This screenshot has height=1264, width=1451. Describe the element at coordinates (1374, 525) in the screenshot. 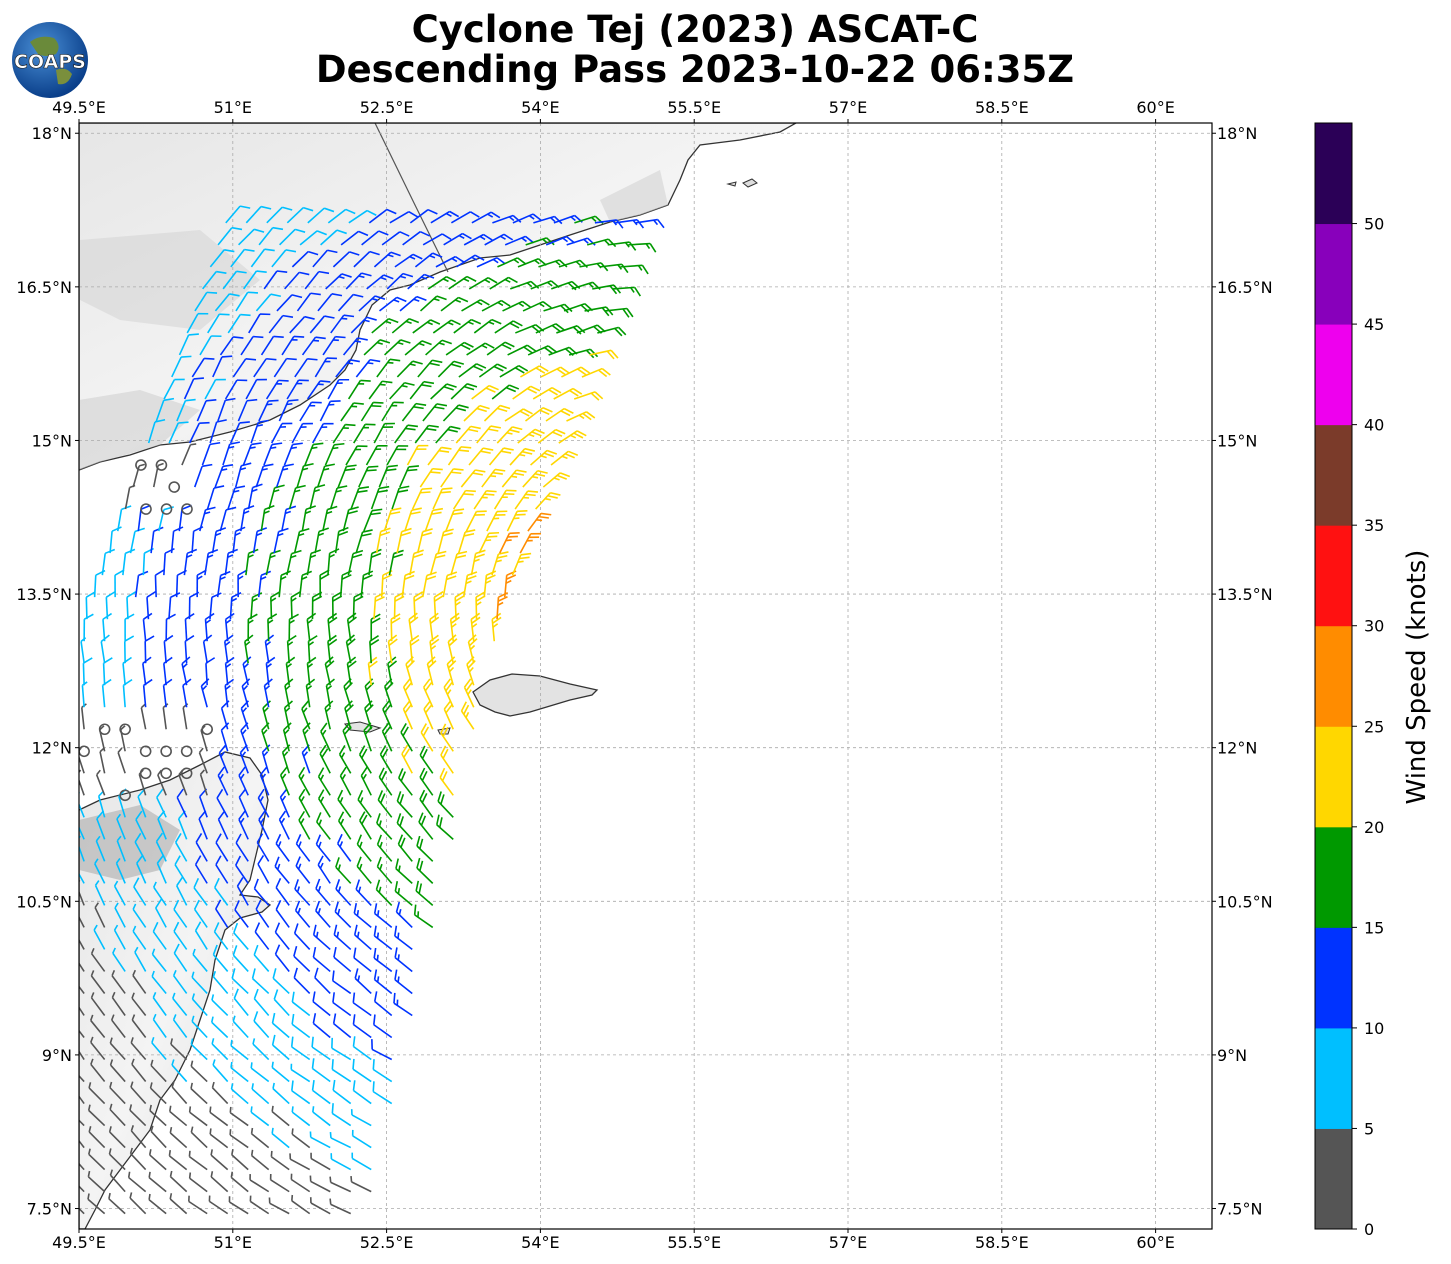

I see `colorbar-tick-label: 35` at that location.